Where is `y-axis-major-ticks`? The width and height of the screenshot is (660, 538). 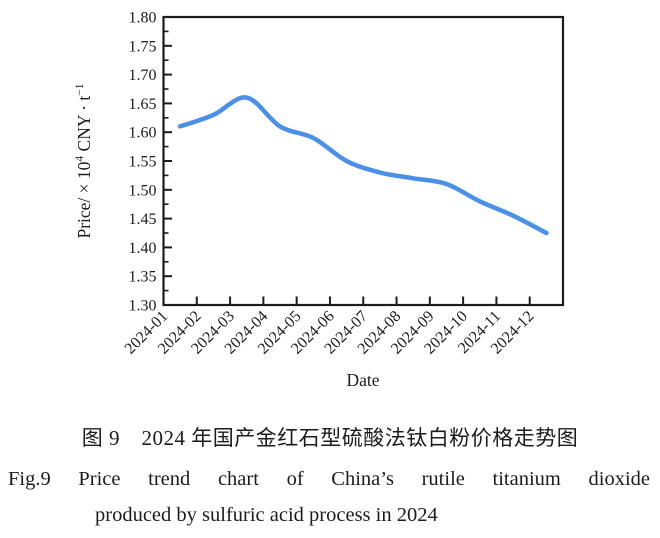 y-axis-major-ticks is located at coordinates (167, 161).